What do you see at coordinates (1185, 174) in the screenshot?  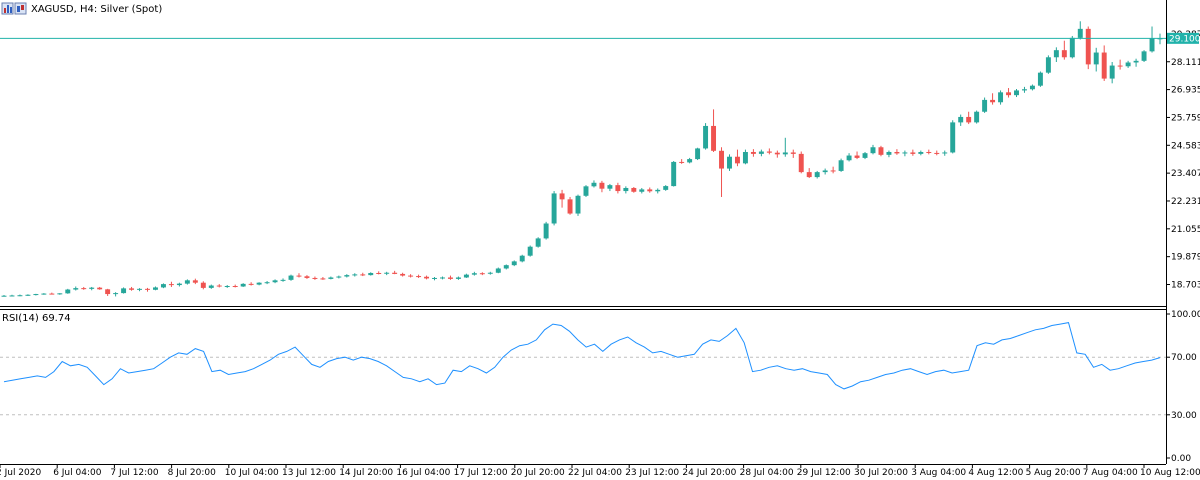 I see `price-tick-label: 23.407` at bounding box center [1185, 174].